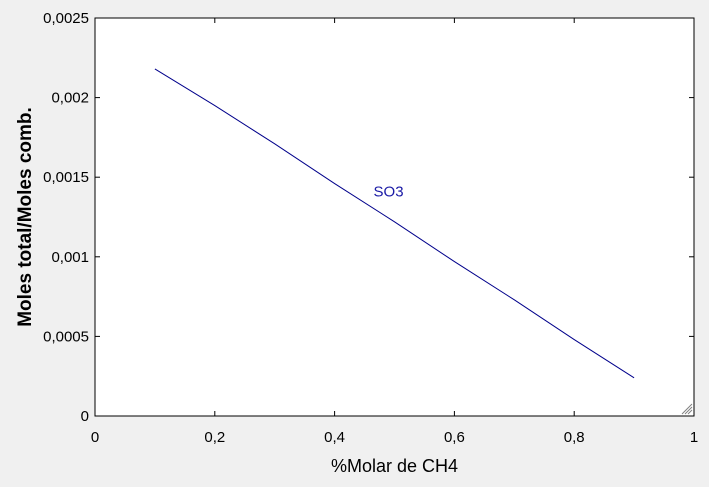  What do you see at coordinates (389, 192) in the screenshot?
I see `series-label: SO3` at bounding box center [389, 192].